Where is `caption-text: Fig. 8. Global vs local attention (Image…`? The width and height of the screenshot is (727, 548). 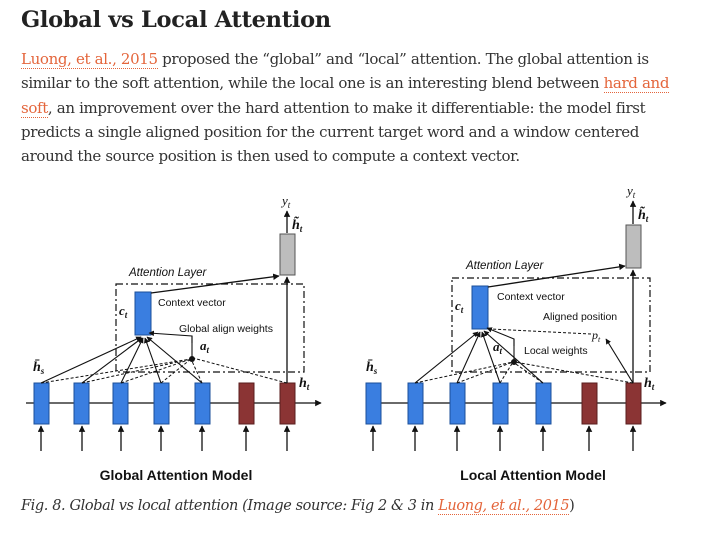 caption-text: Fig. 8. Global vs local attention (Image… is located at coordinates (230, 506).